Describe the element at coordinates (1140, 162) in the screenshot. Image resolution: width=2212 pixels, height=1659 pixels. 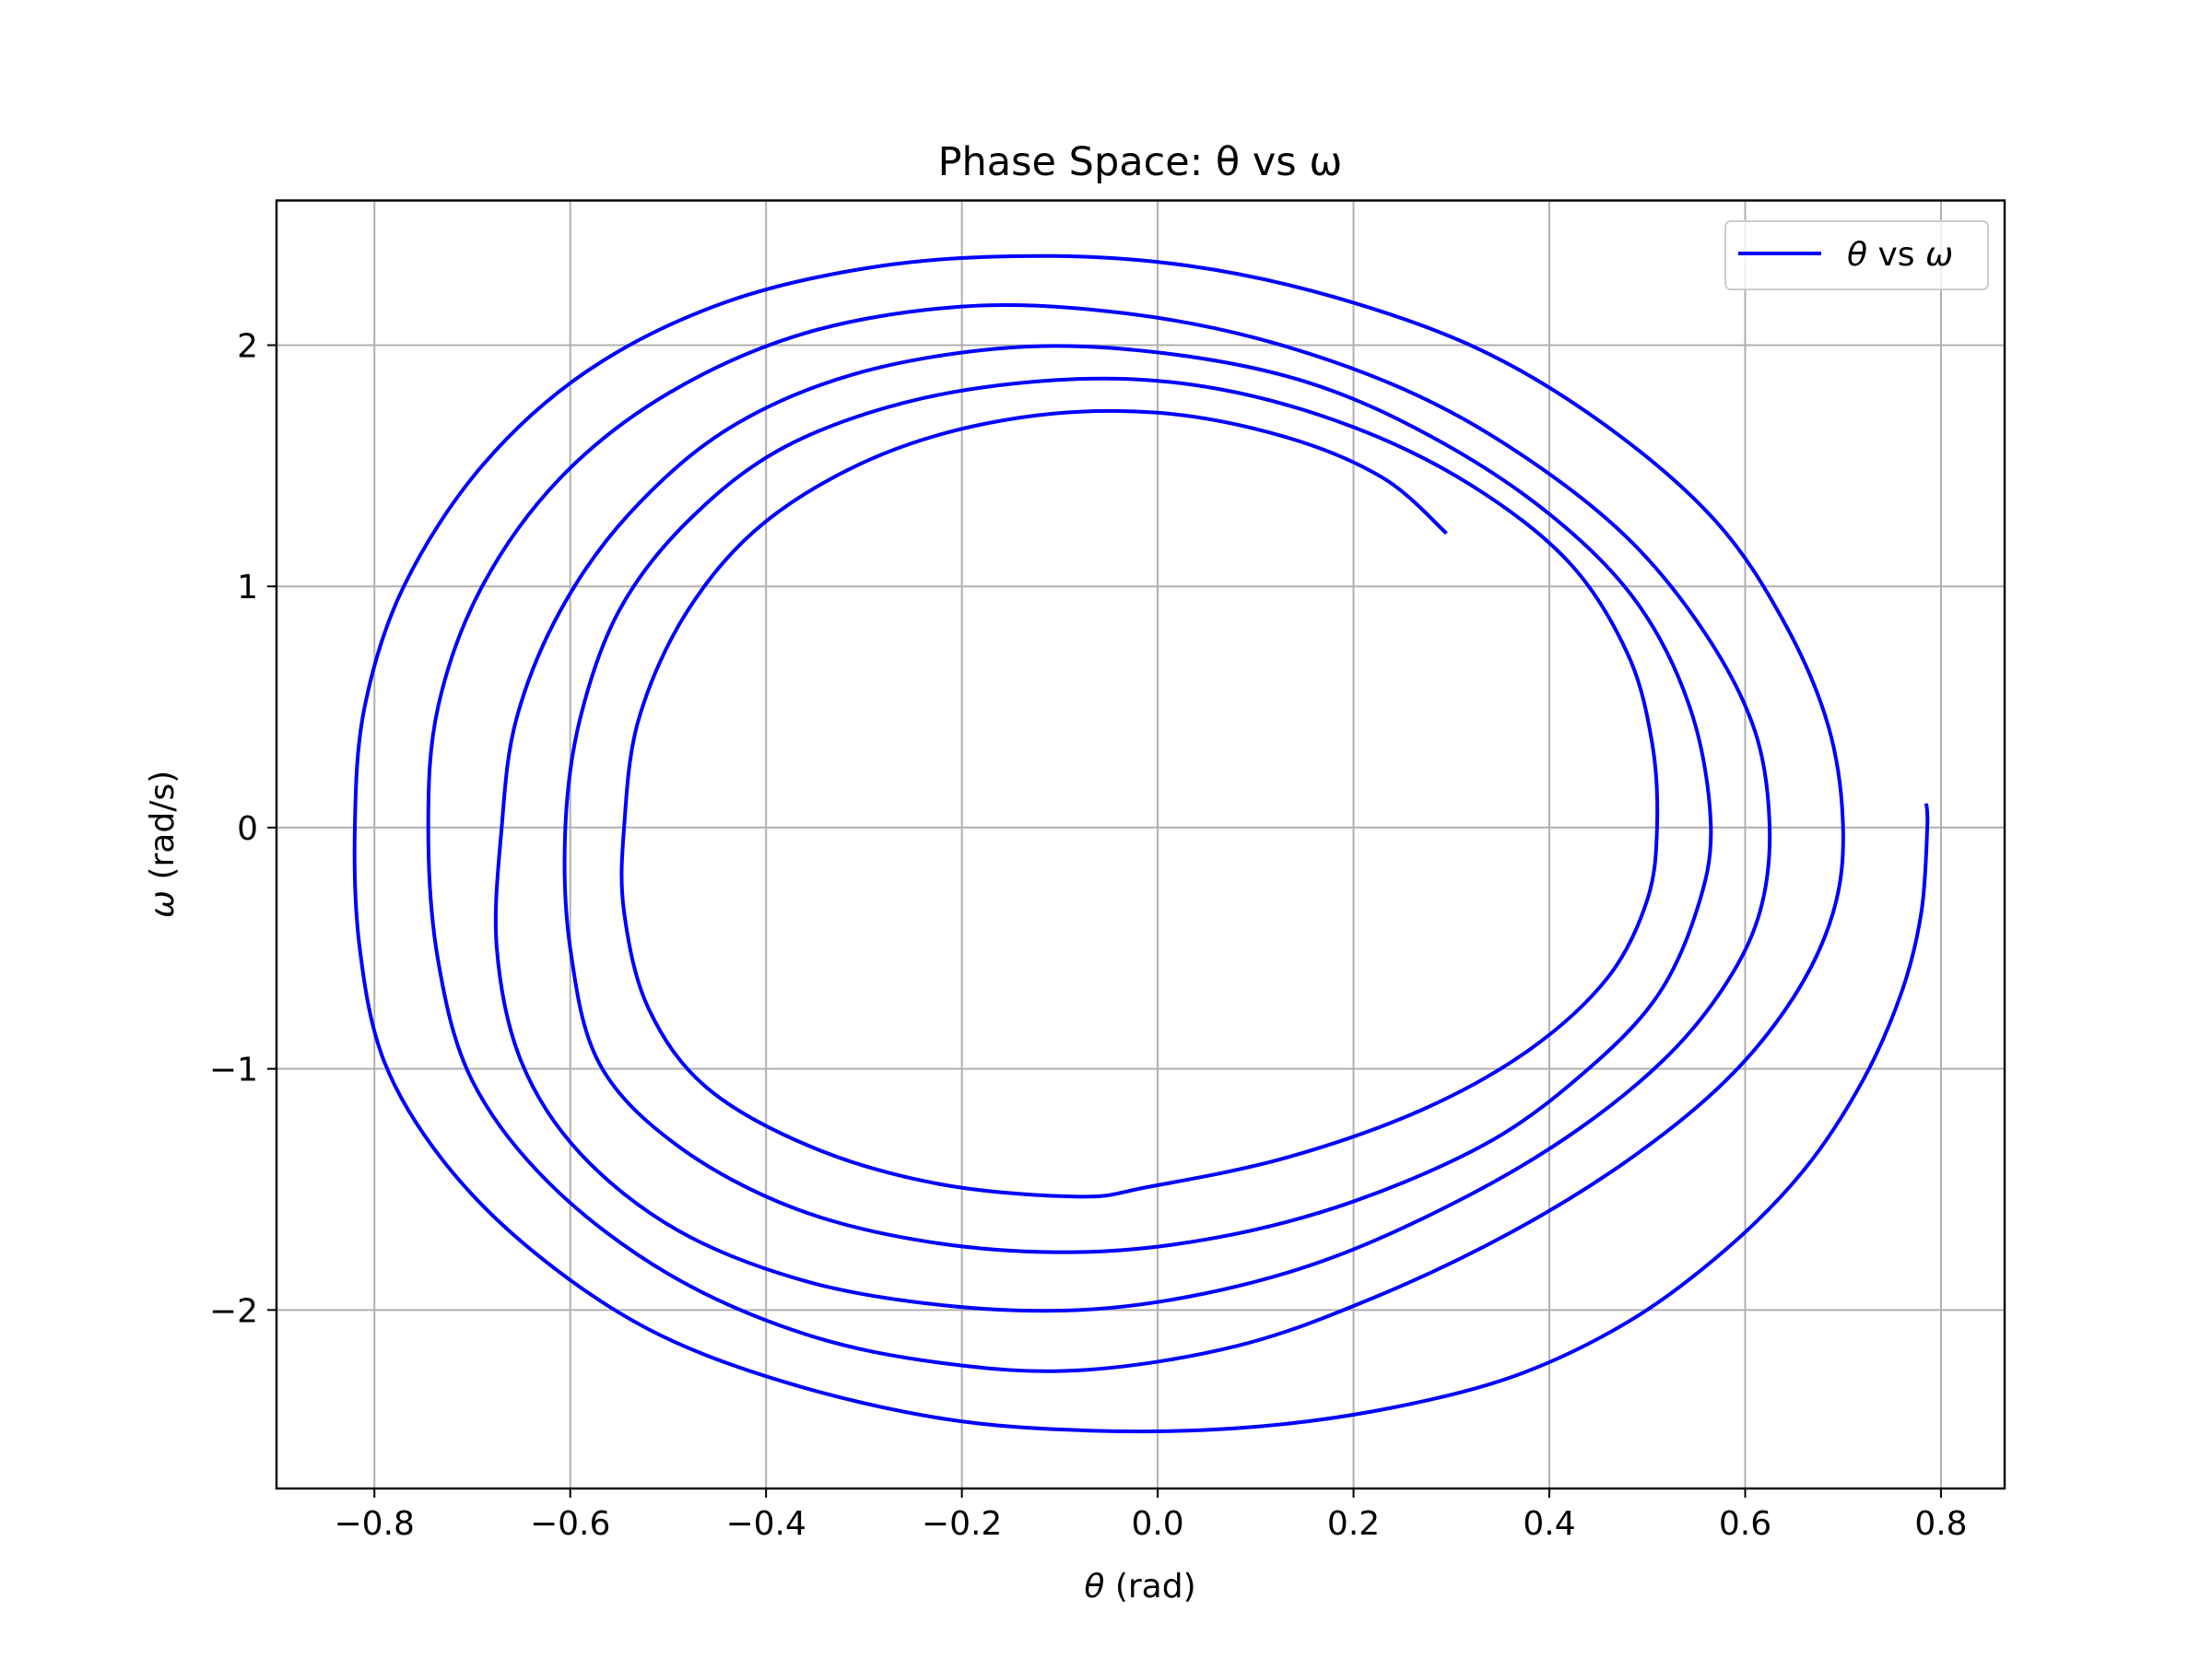
I see `chart-title: Phase Space: θ vs ω` at that location.